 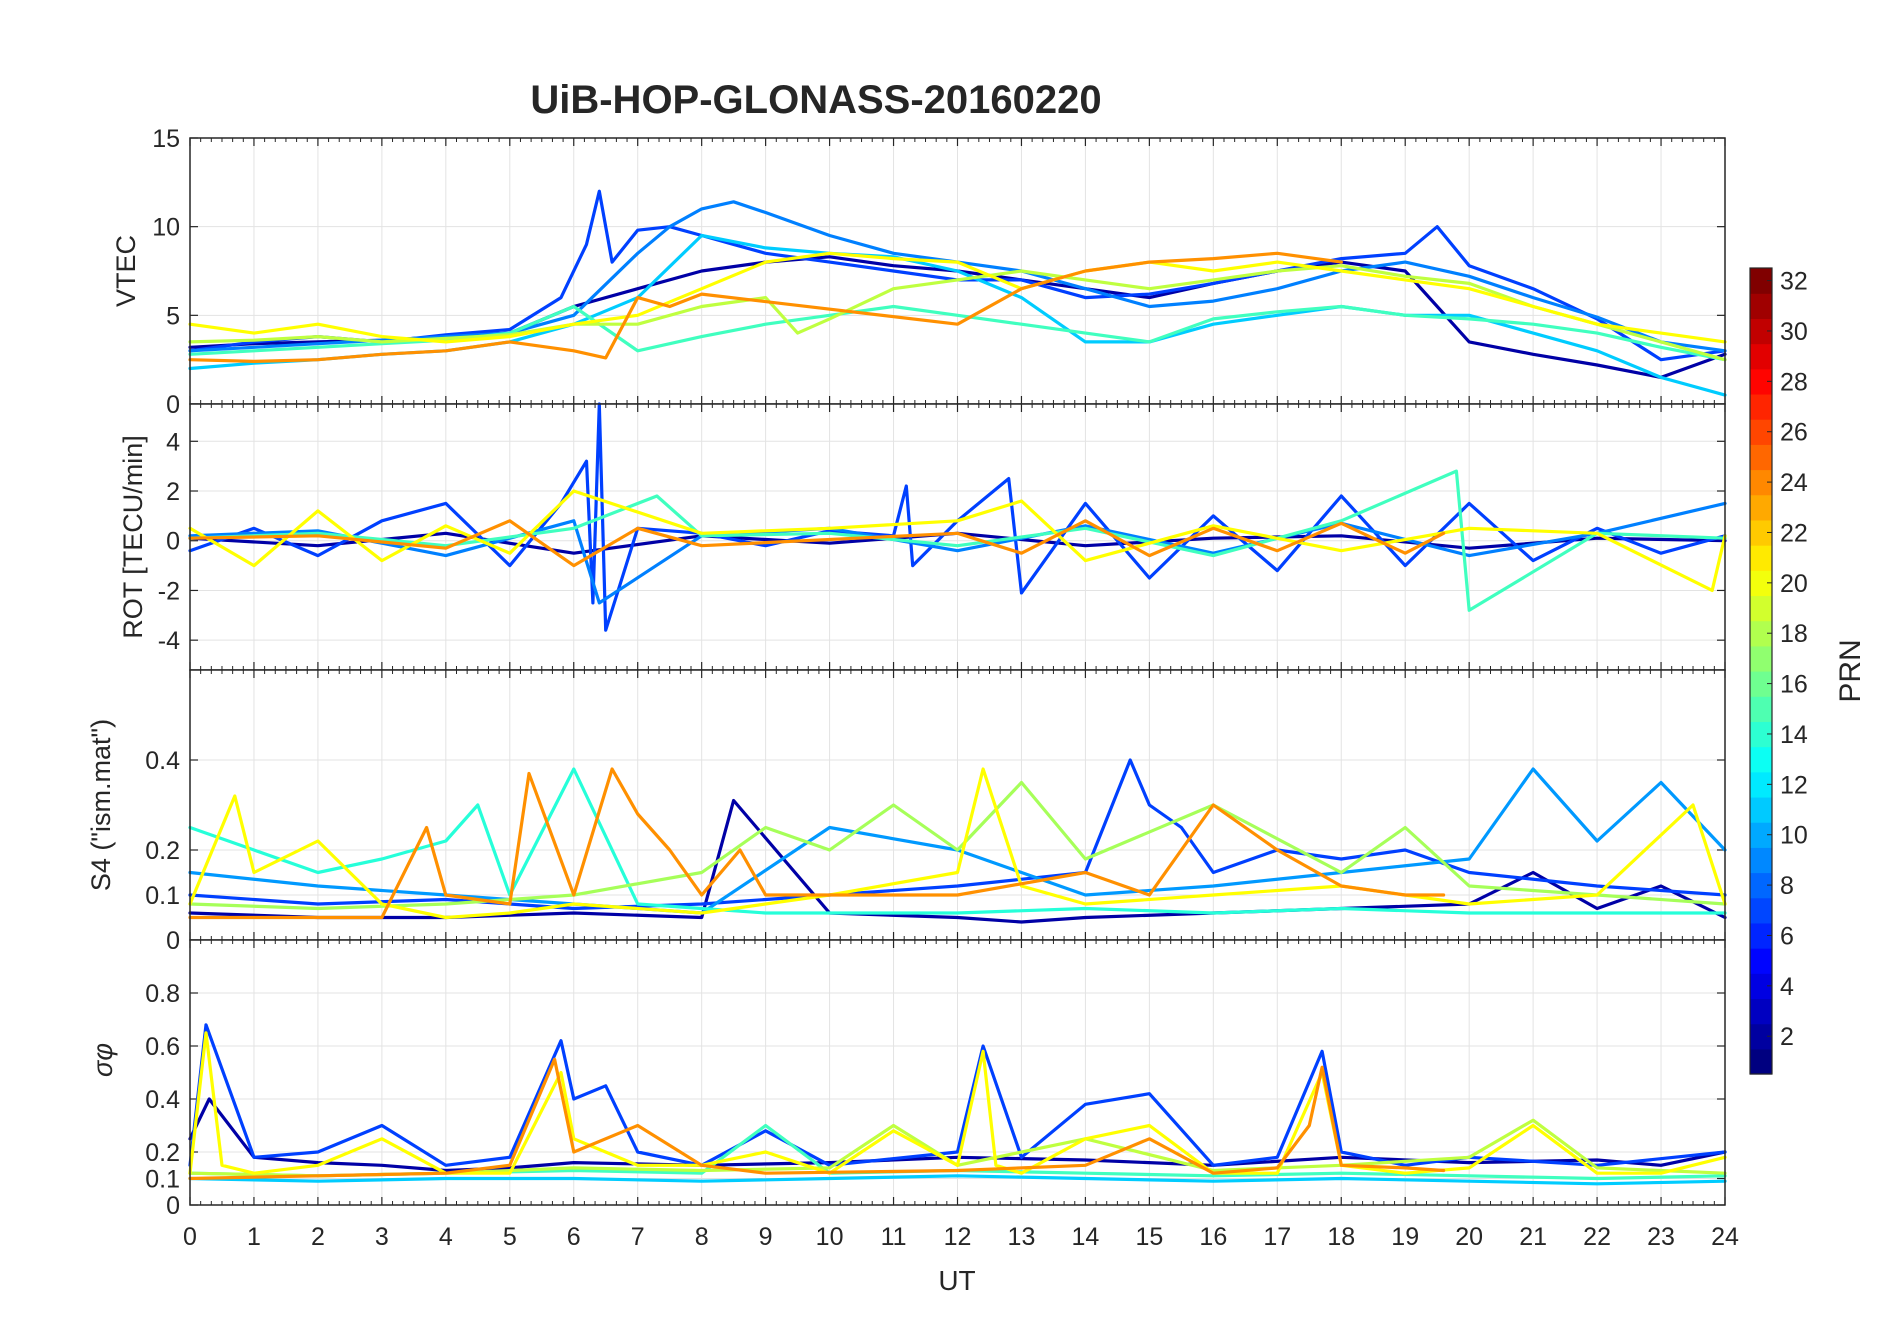 I want to click on rot-y-tick-labels: -4 -2 0 2 4, so click(x=169, y=541).